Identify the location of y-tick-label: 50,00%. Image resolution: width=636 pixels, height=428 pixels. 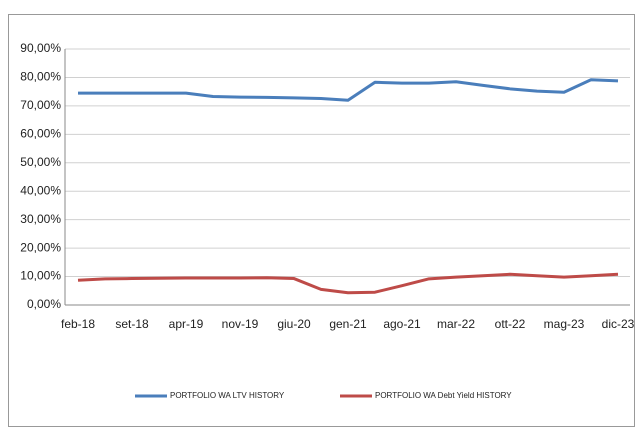
(40, 162).